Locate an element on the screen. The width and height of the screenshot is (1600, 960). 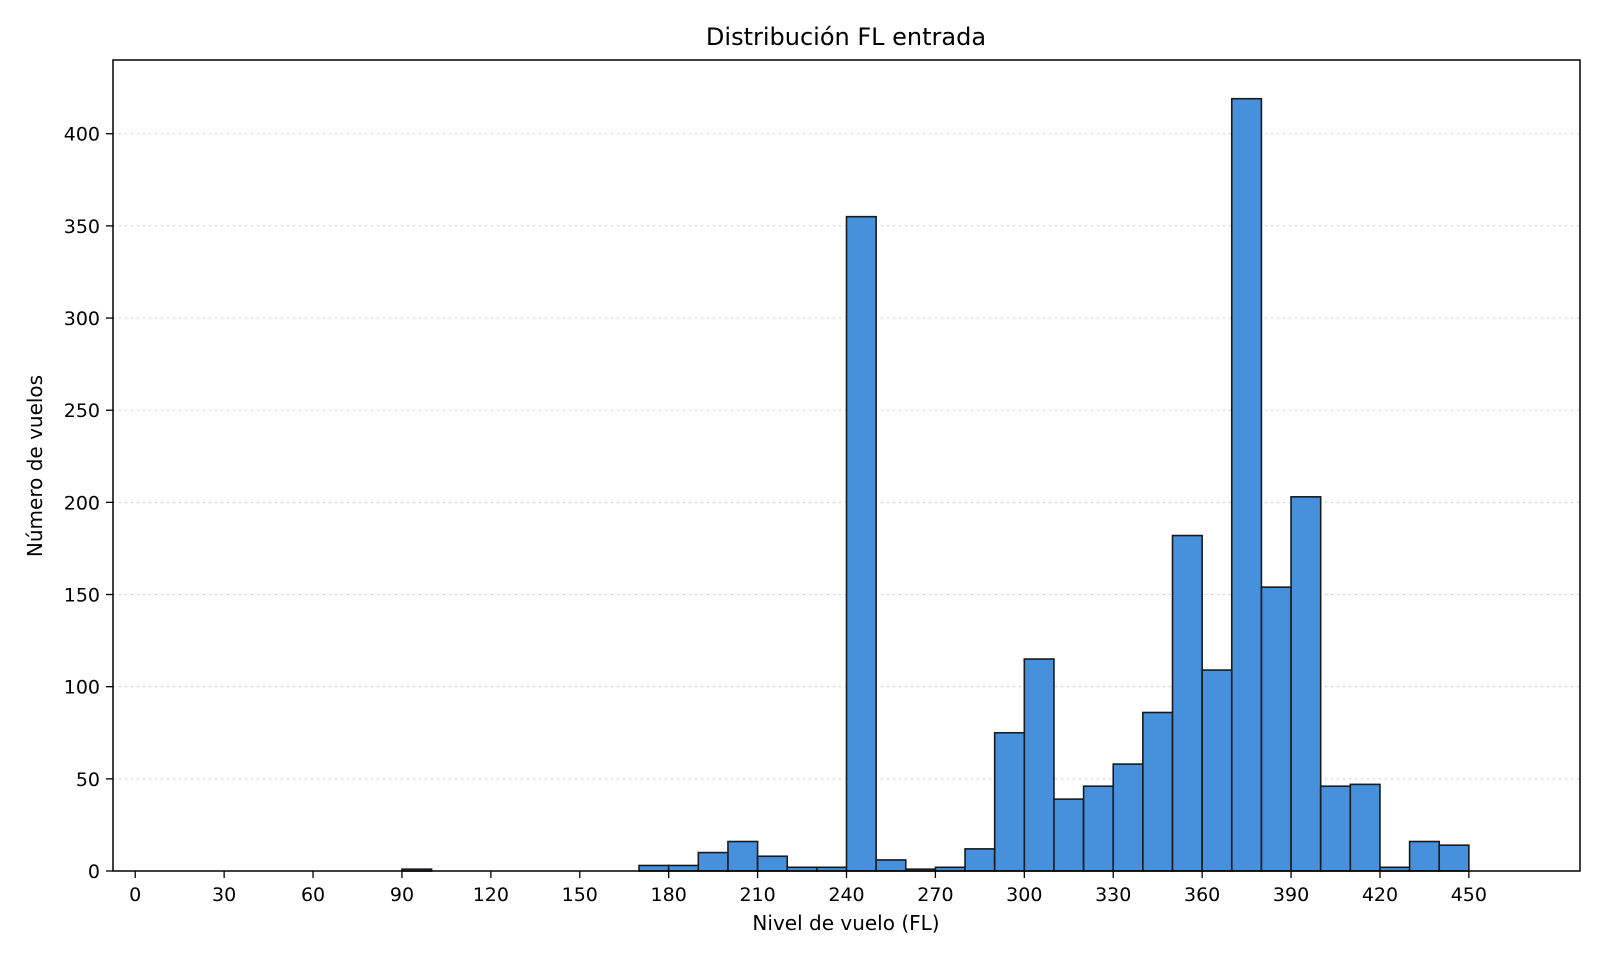
y-tick-label: 400 is located at coordinates (82, 135).